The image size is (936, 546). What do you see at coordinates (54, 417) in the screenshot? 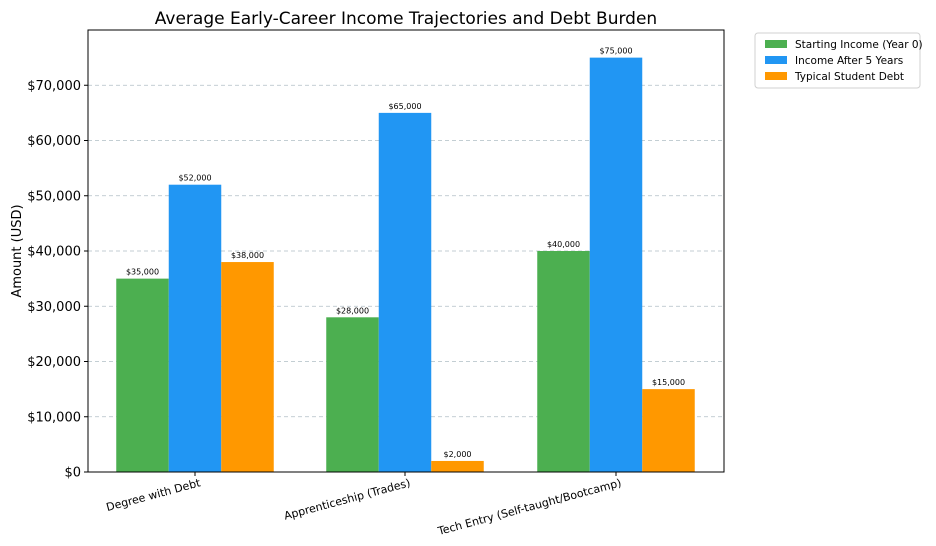
I see `y-tick-label: $10,000` at bounding box center [54, 417].